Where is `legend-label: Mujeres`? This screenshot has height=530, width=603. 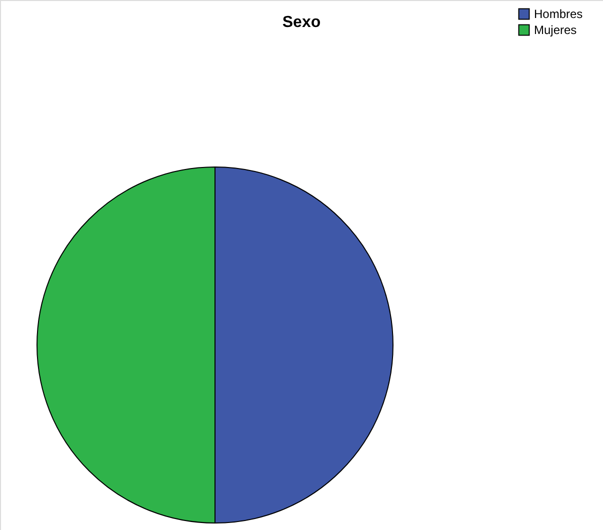 legend-label: Mujeres is located at coordinates (555, 30).